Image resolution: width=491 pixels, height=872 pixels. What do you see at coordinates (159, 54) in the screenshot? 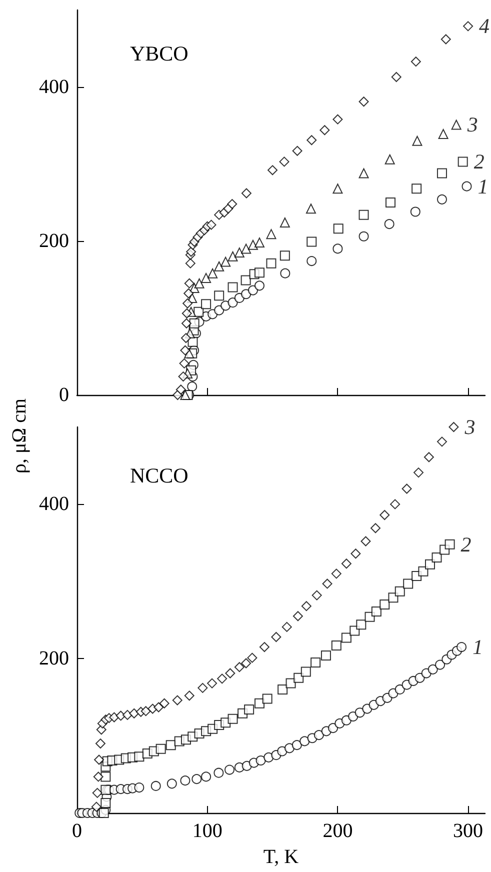
I see `text: YBCO` at bounding box center [159, 54].